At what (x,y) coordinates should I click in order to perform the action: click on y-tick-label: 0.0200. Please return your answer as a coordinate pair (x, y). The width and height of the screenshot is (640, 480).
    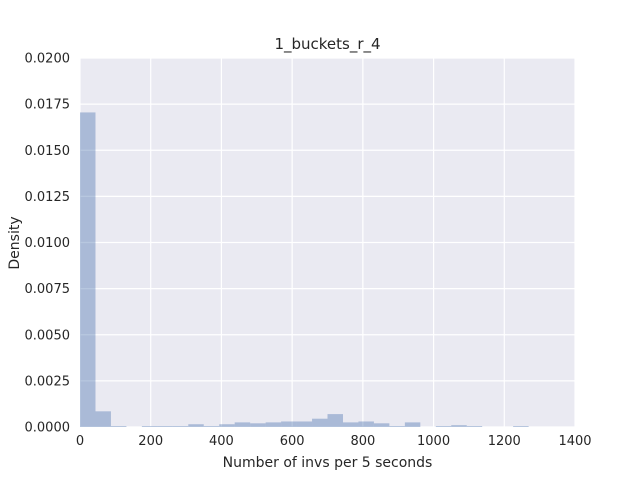
    Looking at the image, I should click on (48, 59).